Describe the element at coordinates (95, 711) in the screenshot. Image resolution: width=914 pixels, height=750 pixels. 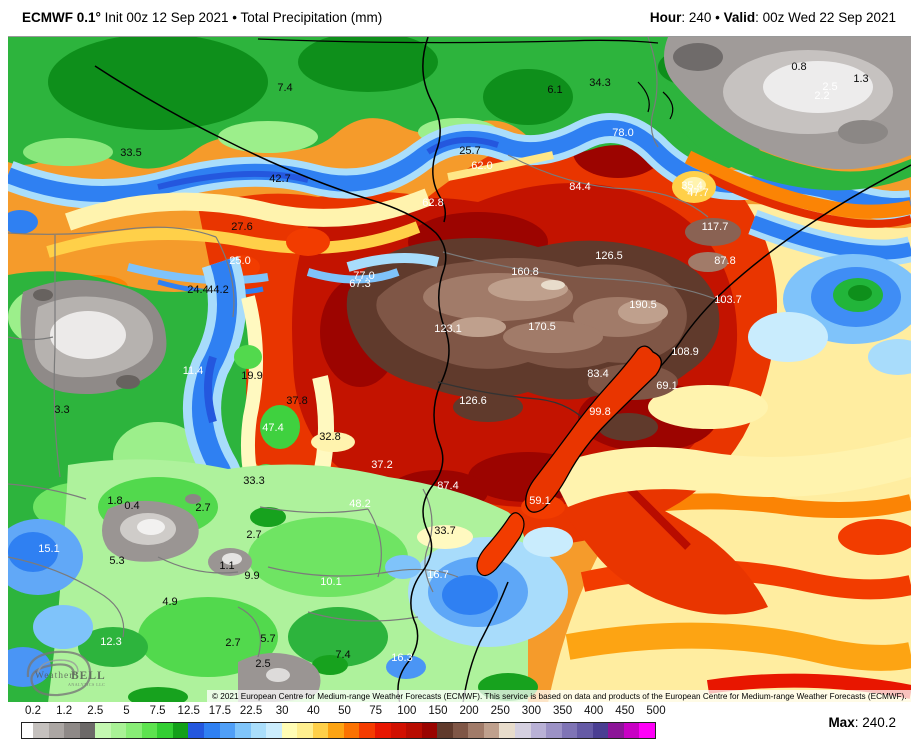
I see `legend-tick: 2.5` at that location.